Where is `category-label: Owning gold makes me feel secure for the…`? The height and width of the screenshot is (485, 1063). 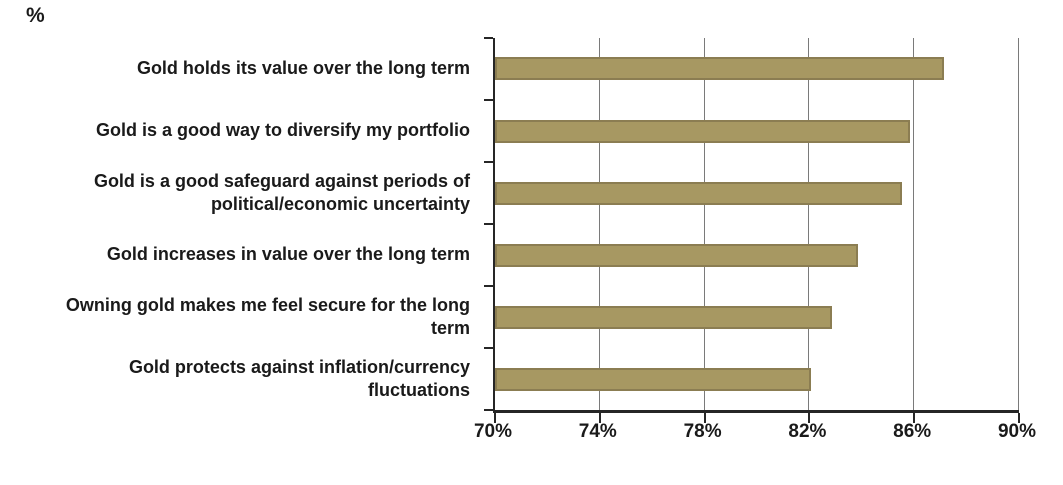 category-label: Owning gold makes me feel secure for the… is located at coordinates (267, 316).